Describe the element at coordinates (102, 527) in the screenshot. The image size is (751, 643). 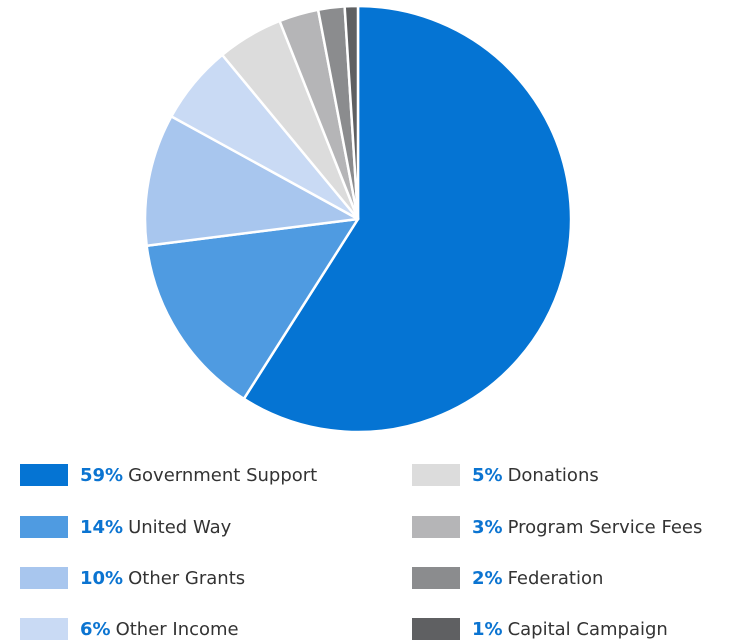
I see `legend-percent: 14%` at that location.